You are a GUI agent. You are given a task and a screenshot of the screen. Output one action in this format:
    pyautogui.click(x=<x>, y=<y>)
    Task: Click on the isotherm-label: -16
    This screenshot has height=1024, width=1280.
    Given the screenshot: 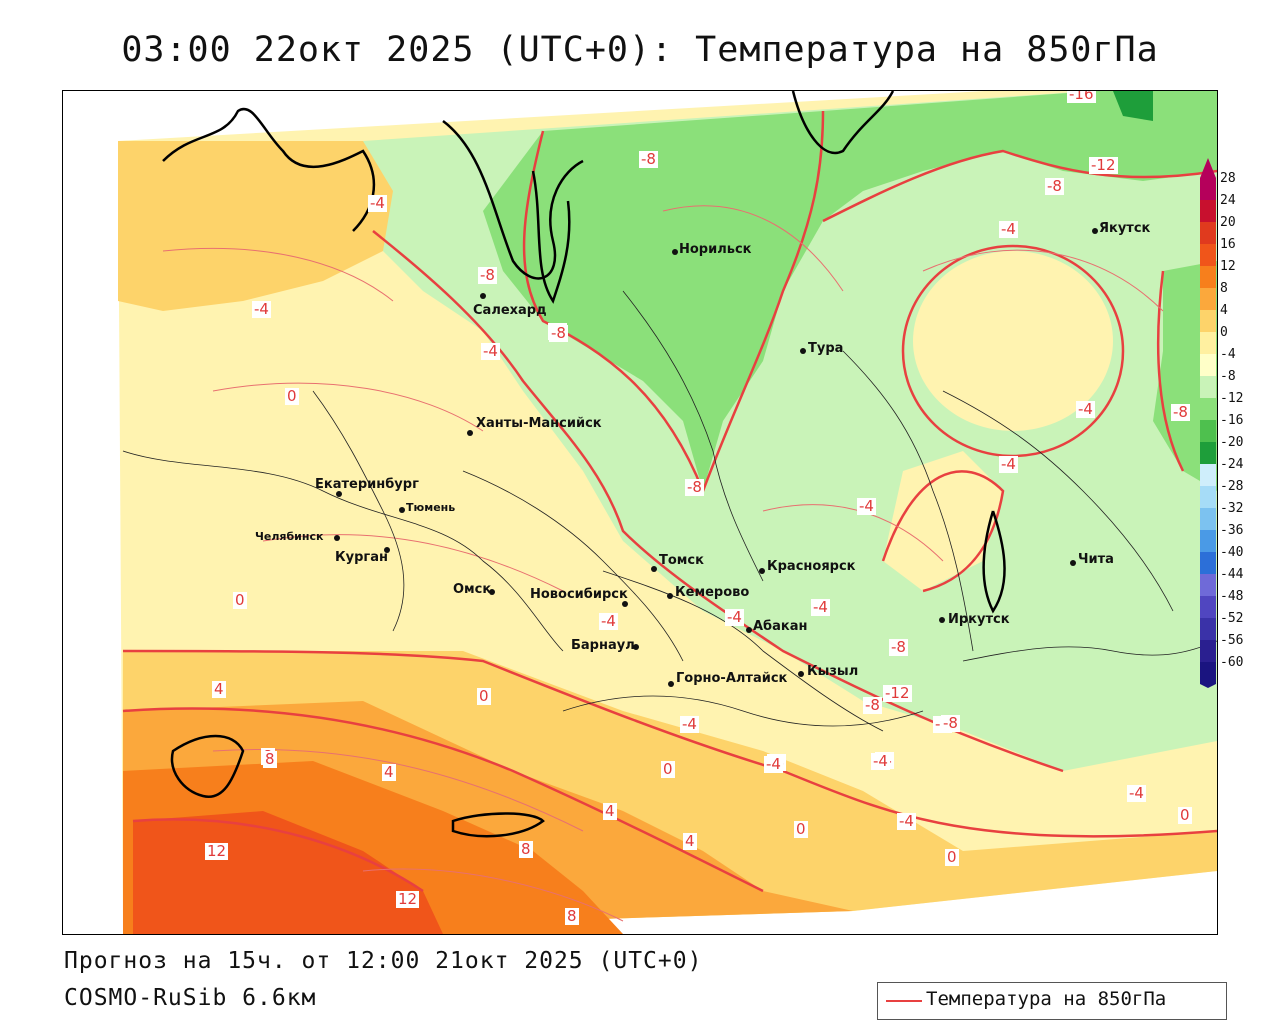 What is the action you would take?
    pyautogui.click(x=1081, y=97)
    